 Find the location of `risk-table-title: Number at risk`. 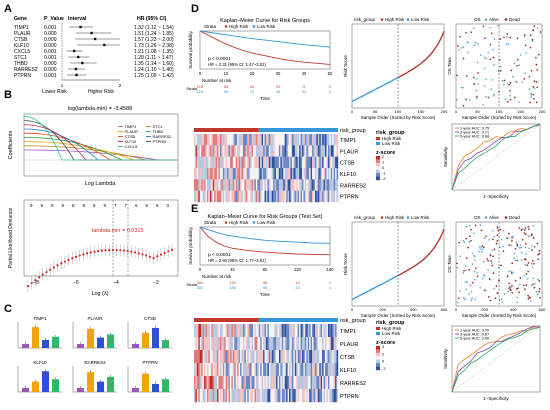

risk-table-title: Number at risk is located at coordinates (217, 80).